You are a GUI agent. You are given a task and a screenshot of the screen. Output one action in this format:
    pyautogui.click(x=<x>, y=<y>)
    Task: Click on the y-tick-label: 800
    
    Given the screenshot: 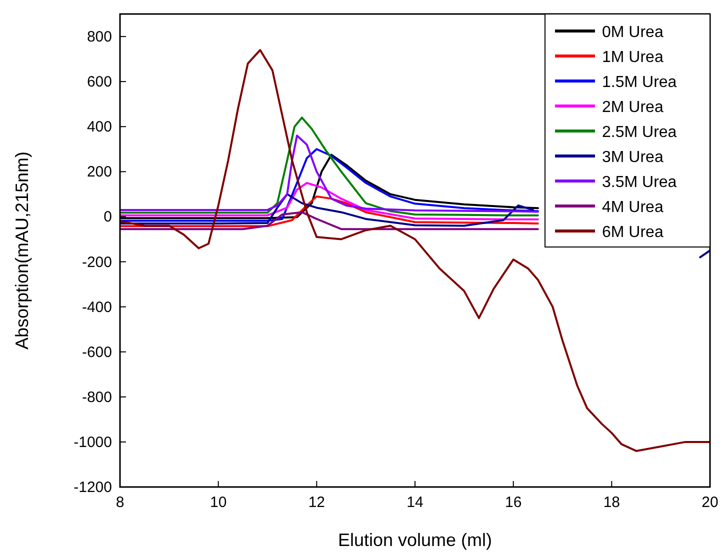 What is the action you would take?
    pyautogui.click(x=99, y=37)
    